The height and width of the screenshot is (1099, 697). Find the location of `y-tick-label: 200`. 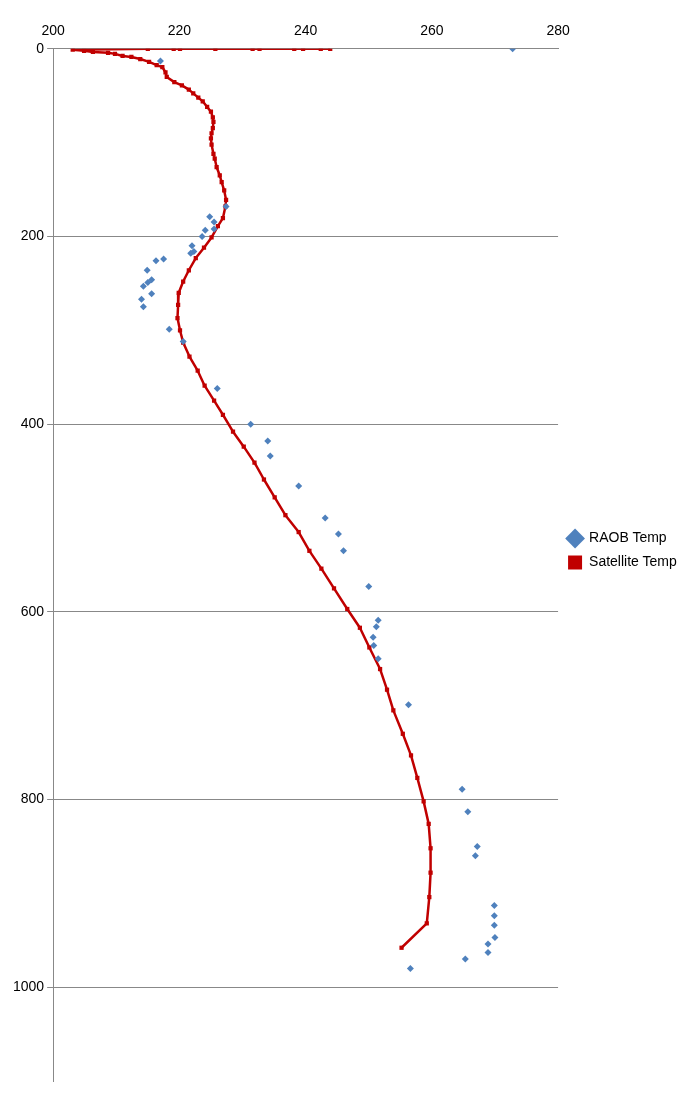

y-tick-label: 200 is located at coordinates (32, 235).